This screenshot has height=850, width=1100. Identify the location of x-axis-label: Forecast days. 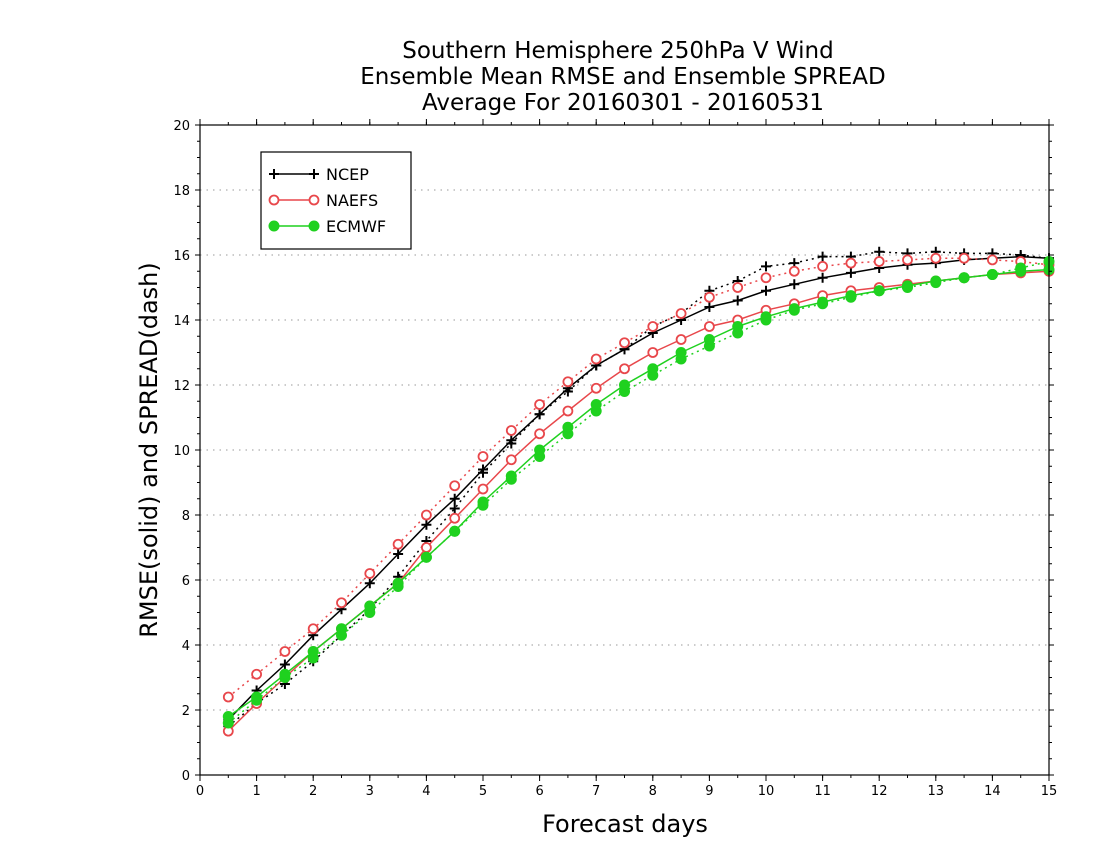
(625, 824).